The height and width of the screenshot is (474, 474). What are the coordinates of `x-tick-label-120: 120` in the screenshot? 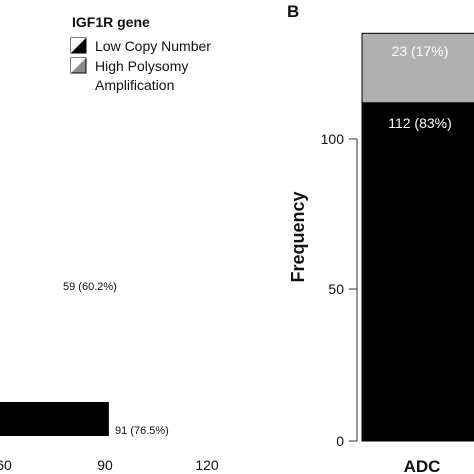 It's located at (207, 465).